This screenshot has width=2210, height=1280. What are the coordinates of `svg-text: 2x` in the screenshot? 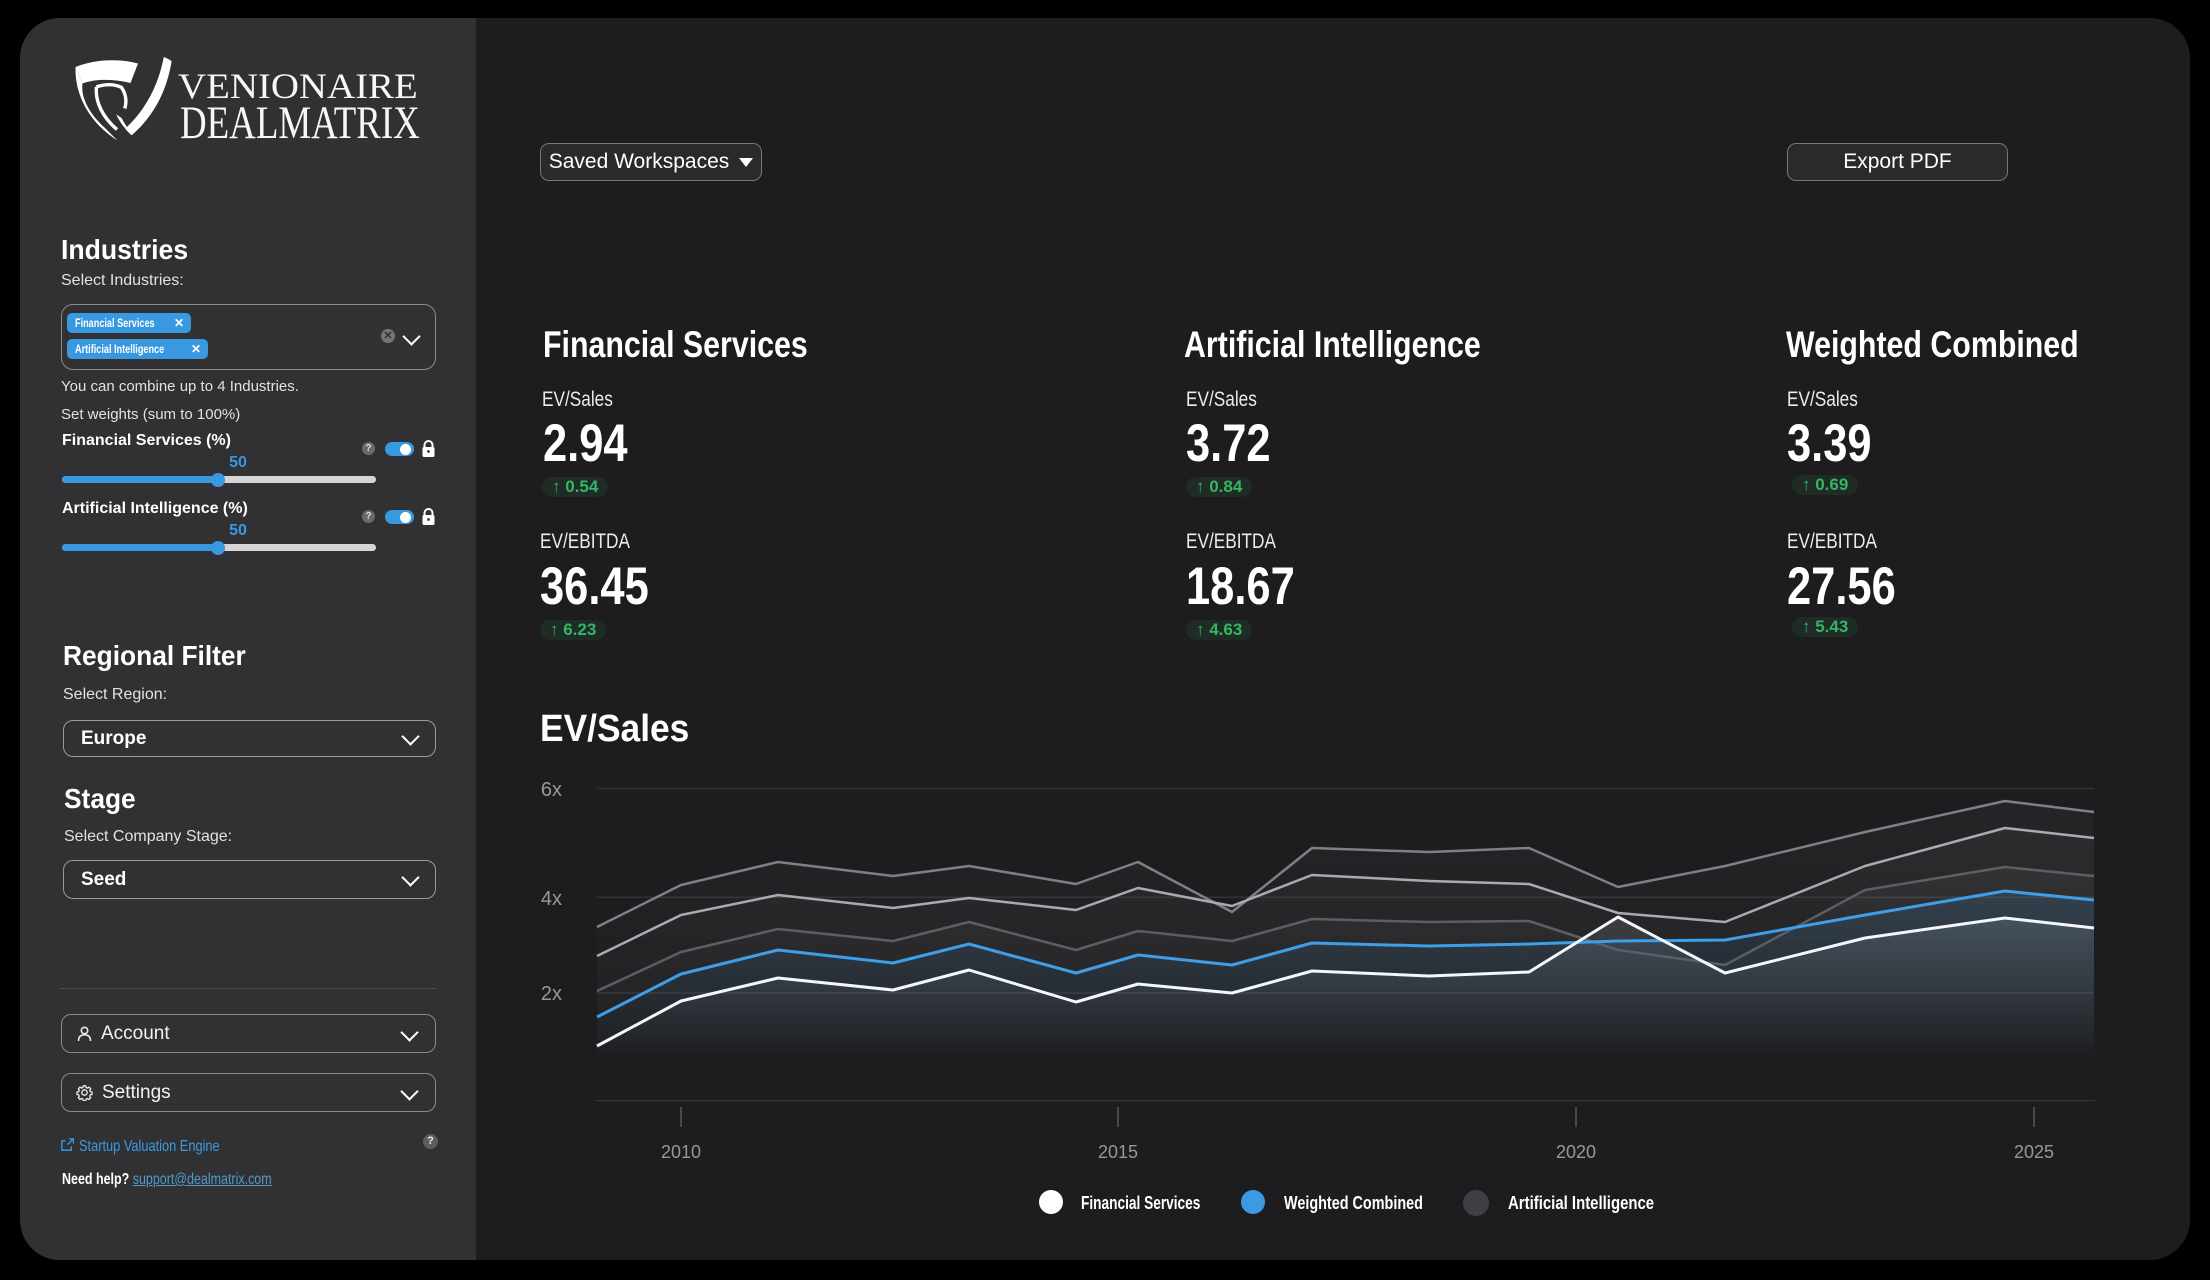 It's located at (551, 994).